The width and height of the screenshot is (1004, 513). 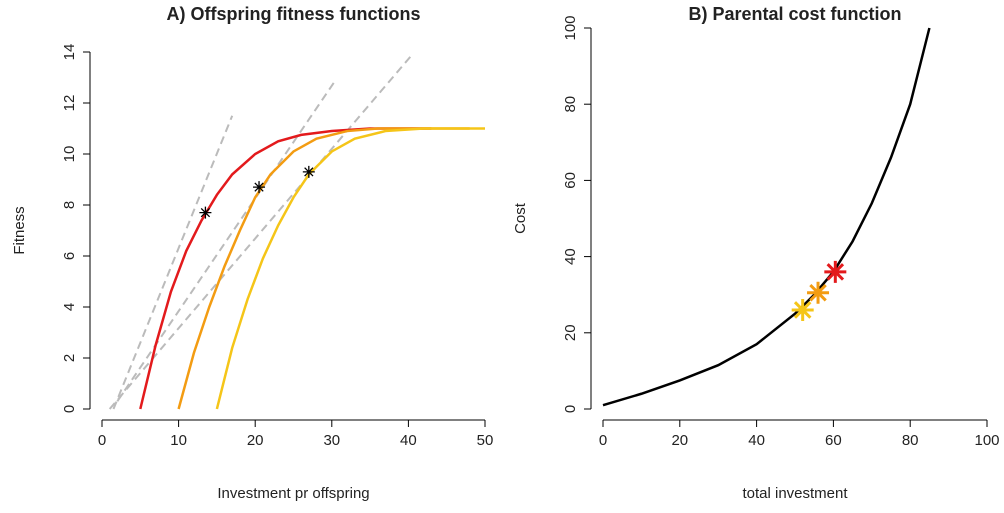 I want to click on y-tick-label: 4, so click(x=69, y=307).